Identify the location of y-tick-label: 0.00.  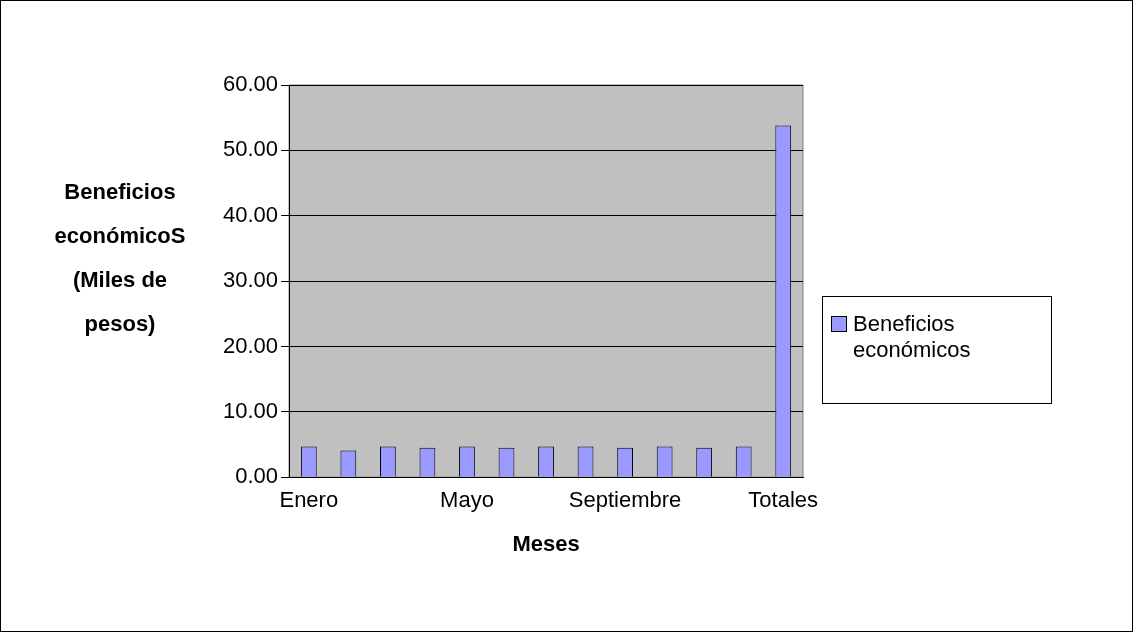
(257, 476).